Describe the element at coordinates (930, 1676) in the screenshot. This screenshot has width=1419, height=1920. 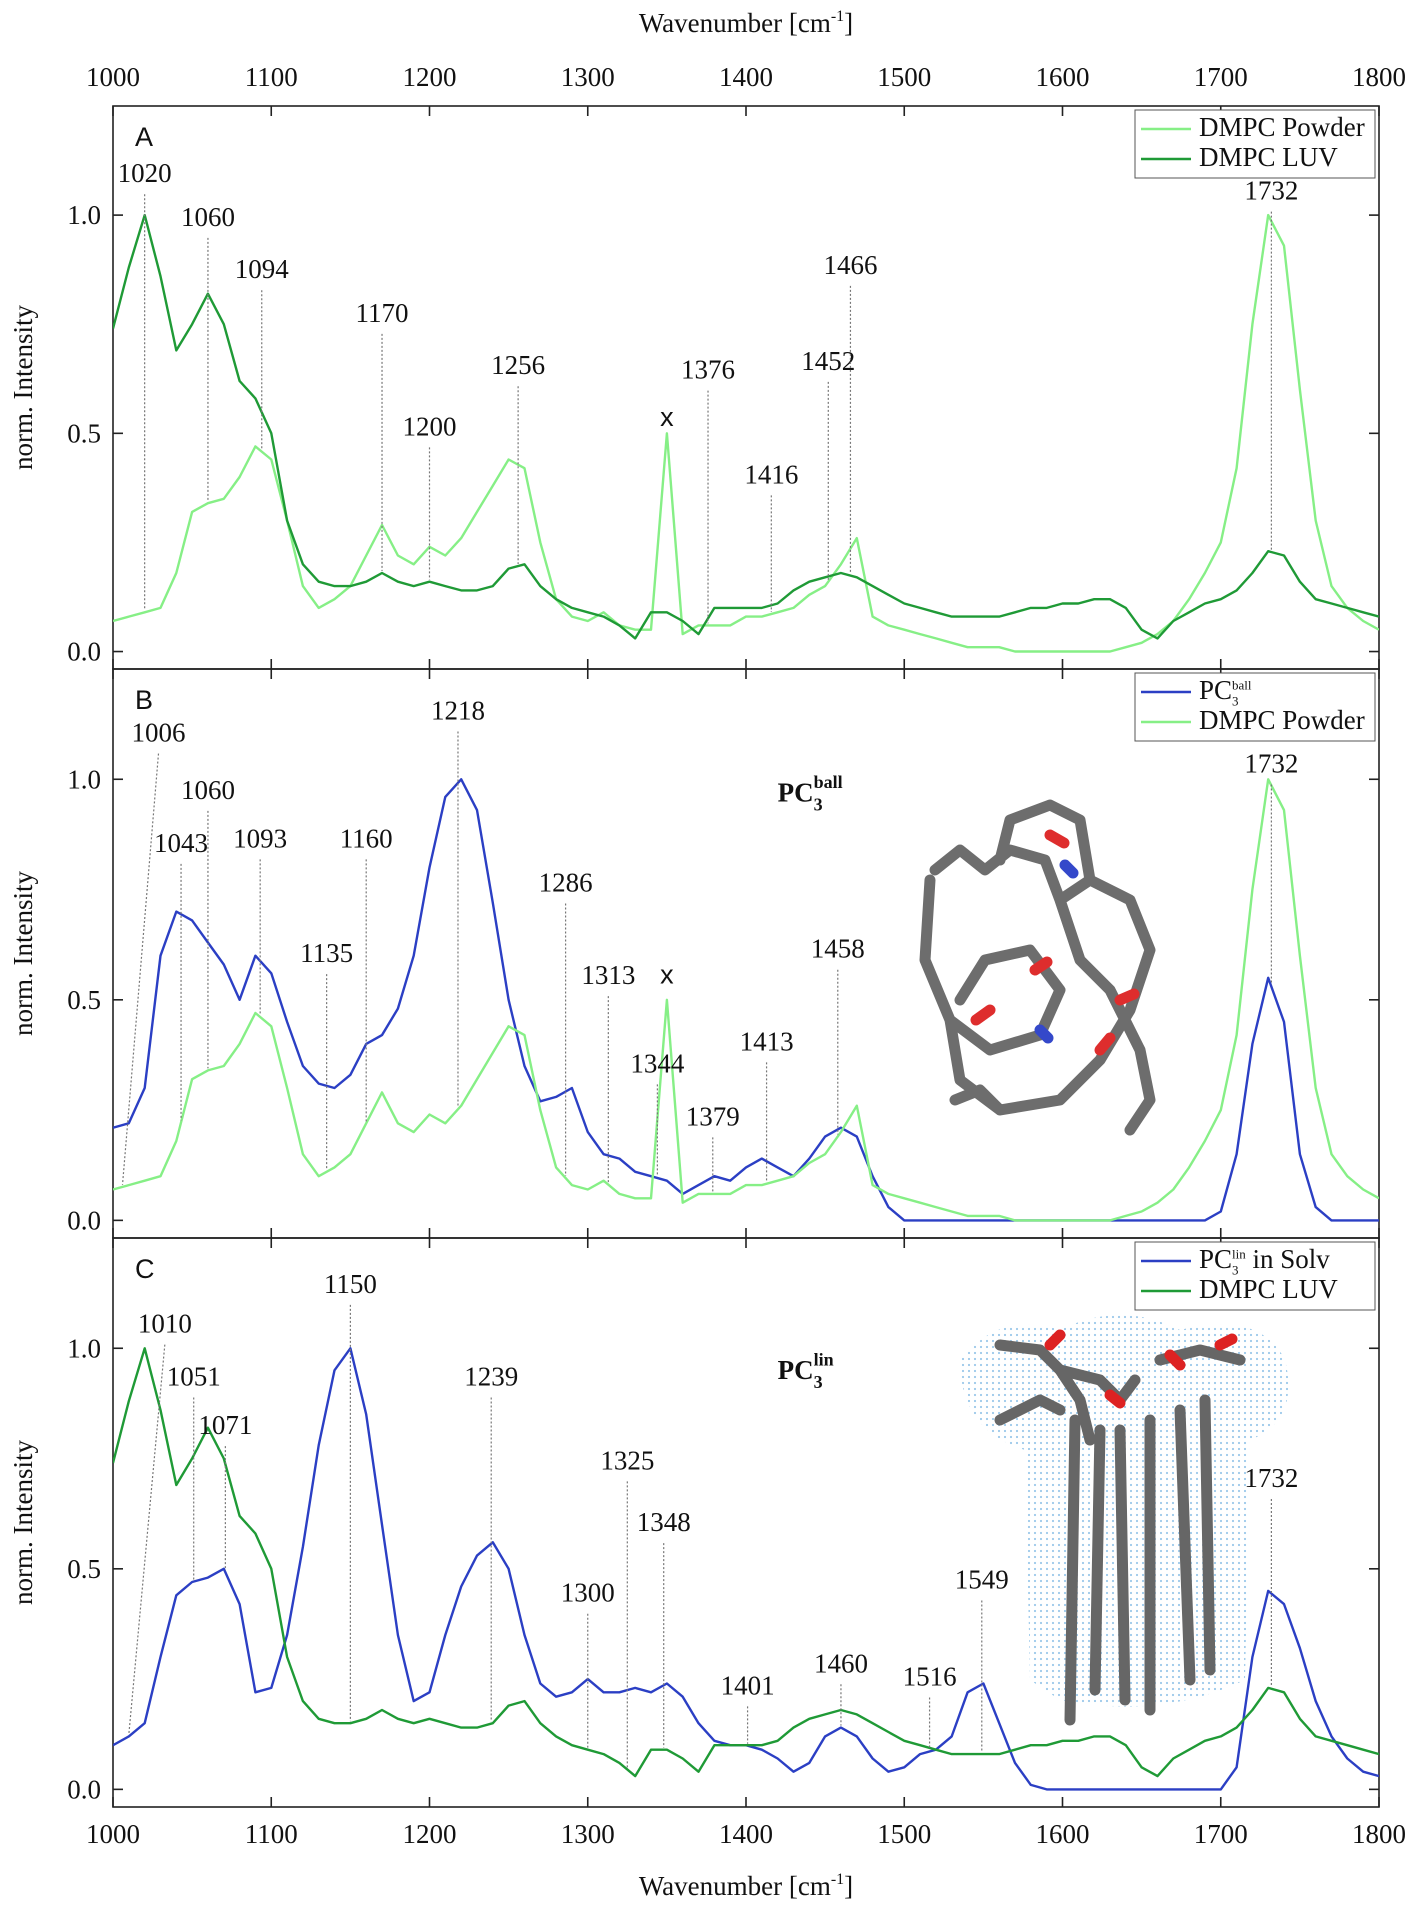
I see `peak-label: 1516` at that location.